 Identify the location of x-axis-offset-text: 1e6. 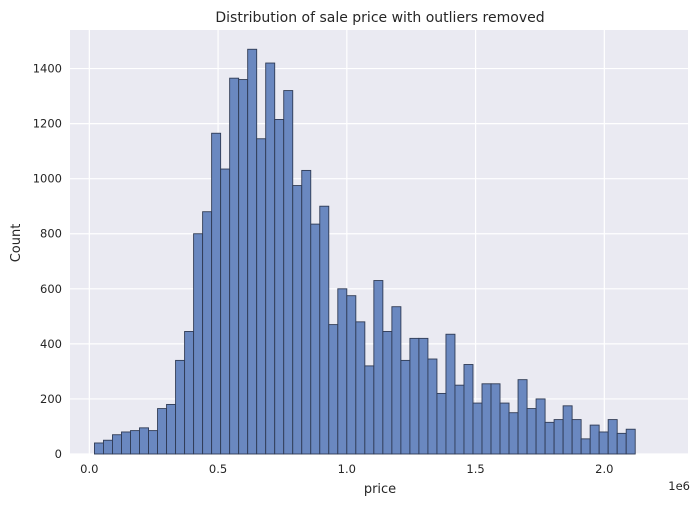
(679, 486).